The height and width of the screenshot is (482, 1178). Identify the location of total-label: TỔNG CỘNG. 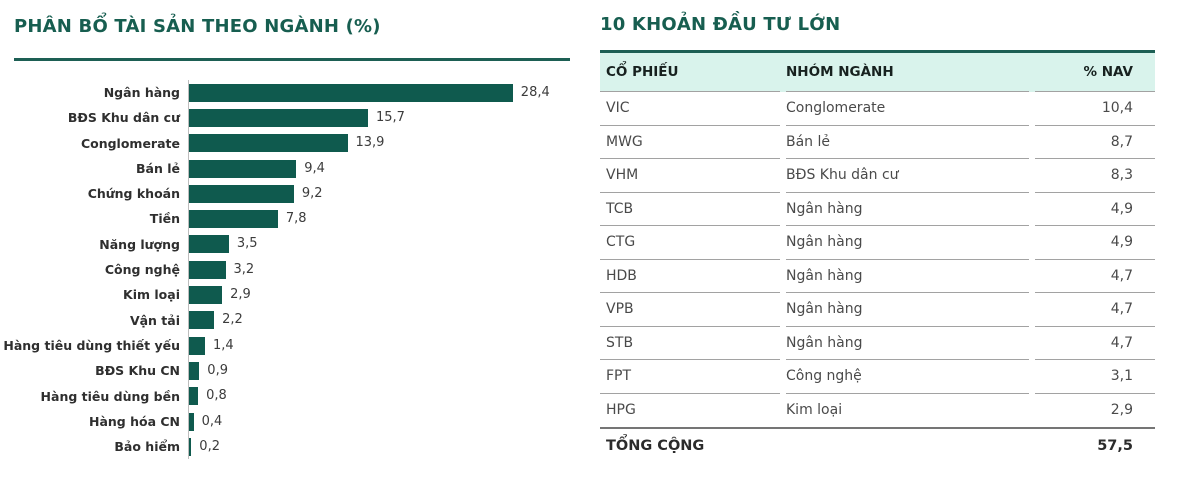
(655, 445).